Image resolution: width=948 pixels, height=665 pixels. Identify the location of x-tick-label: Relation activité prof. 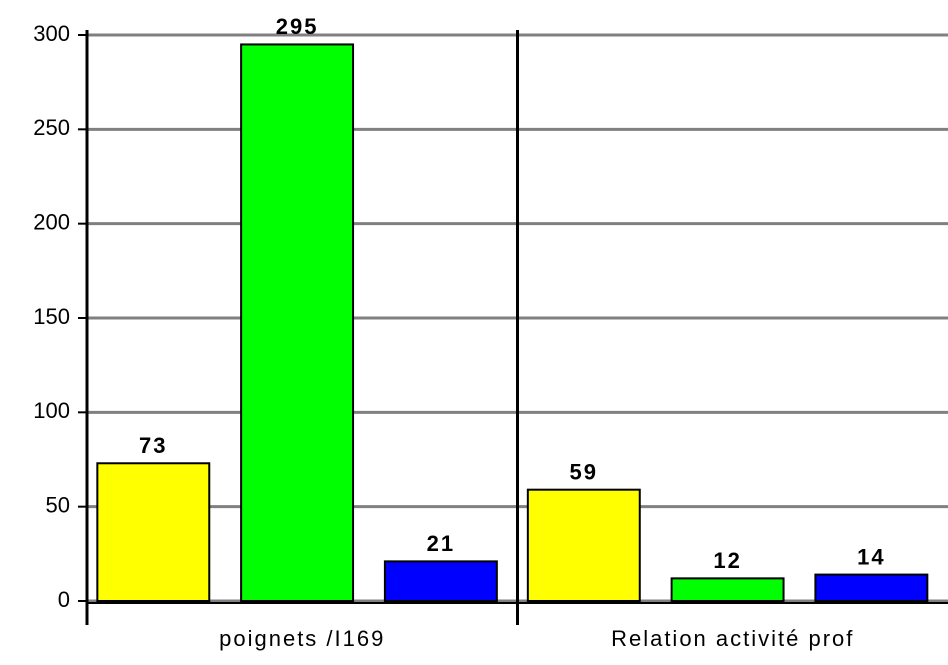
(732, 638).